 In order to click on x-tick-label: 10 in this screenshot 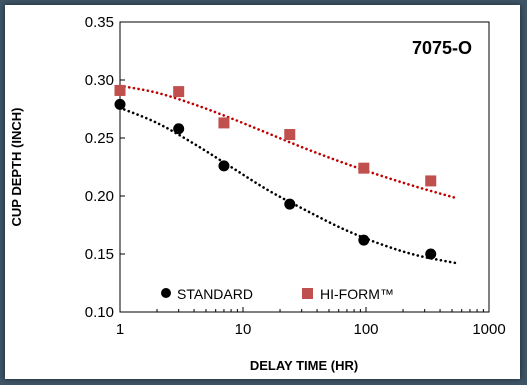, I will do `click(243, 329)`.